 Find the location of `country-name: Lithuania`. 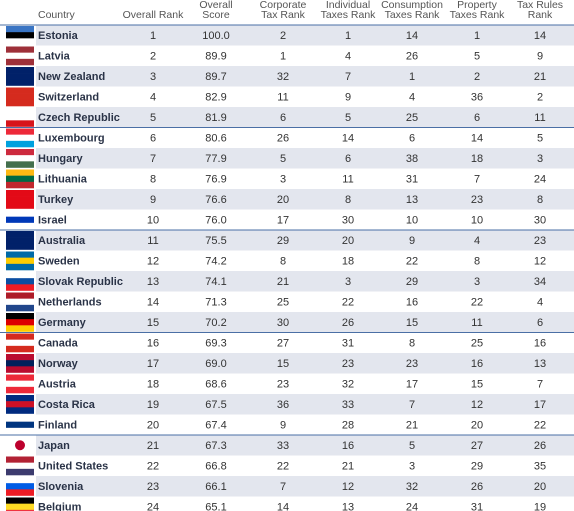

country-name: Lithuania is located at coordinates (63, 180).